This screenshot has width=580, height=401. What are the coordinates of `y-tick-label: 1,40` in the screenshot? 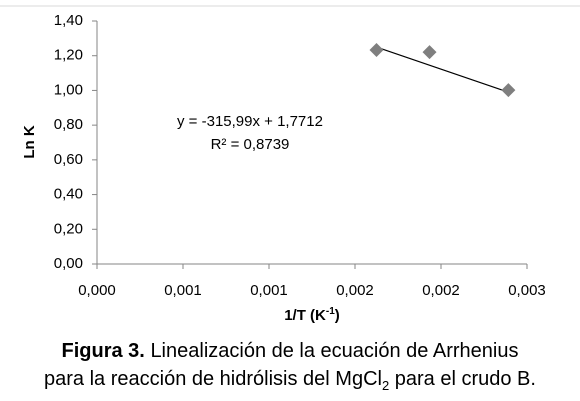 It's located at (68, 20).